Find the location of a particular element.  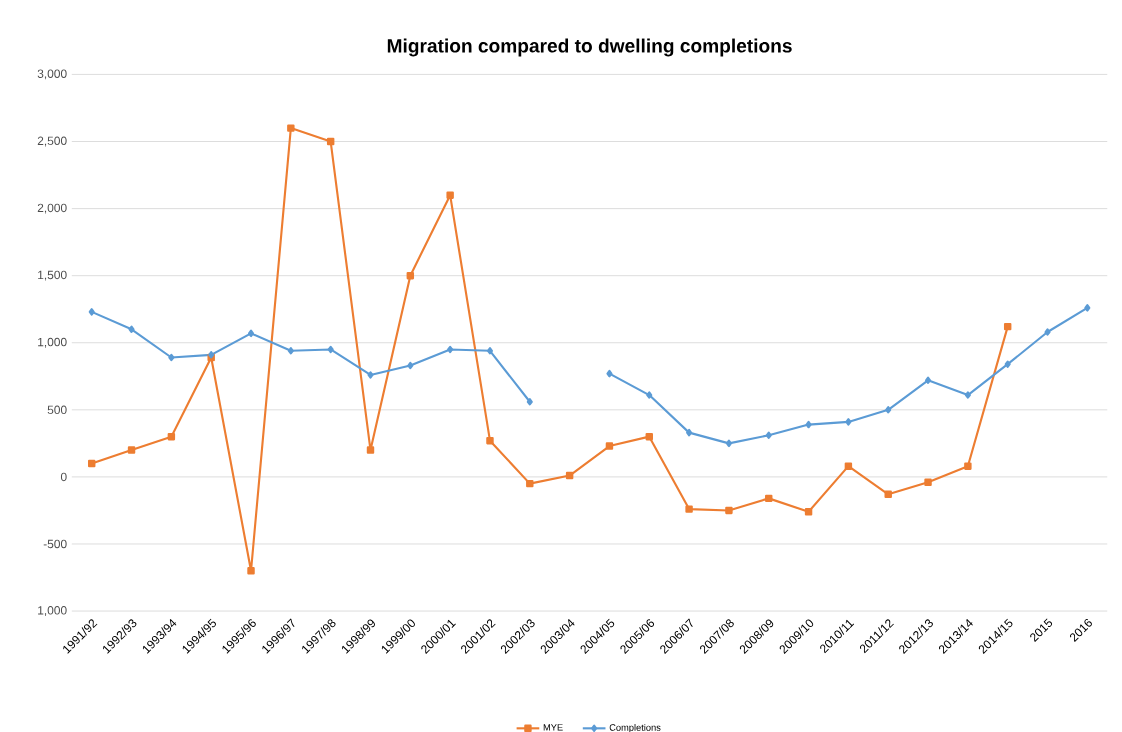

y-tick-label: 500 is located at coordinates (57, 410).